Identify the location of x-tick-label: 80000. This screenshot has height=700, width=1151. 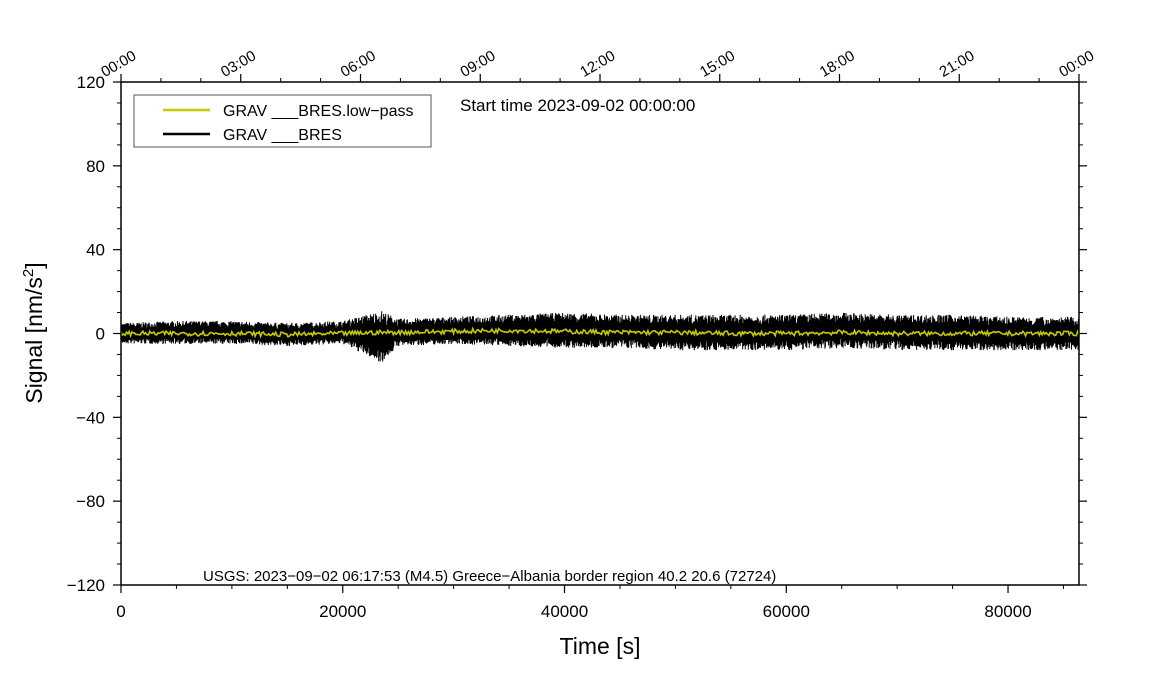
(1007, 611).